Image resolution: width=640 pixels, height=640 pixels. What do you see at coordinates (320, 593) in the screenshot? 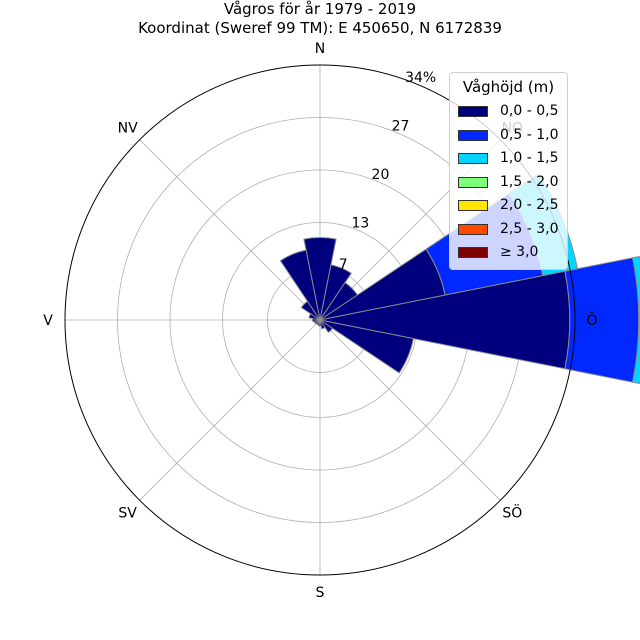
I see `direction-label: S` at bounding box center [320, 593].